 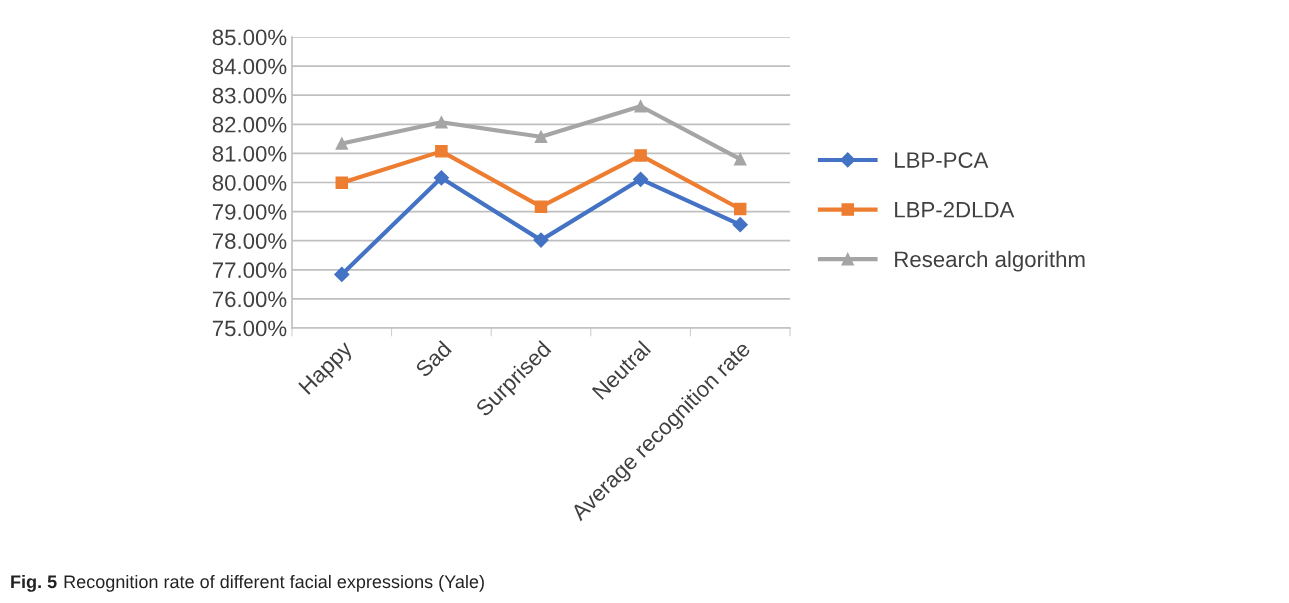 I want to click on caption: Fig. 5, so click(x=34, y=583).